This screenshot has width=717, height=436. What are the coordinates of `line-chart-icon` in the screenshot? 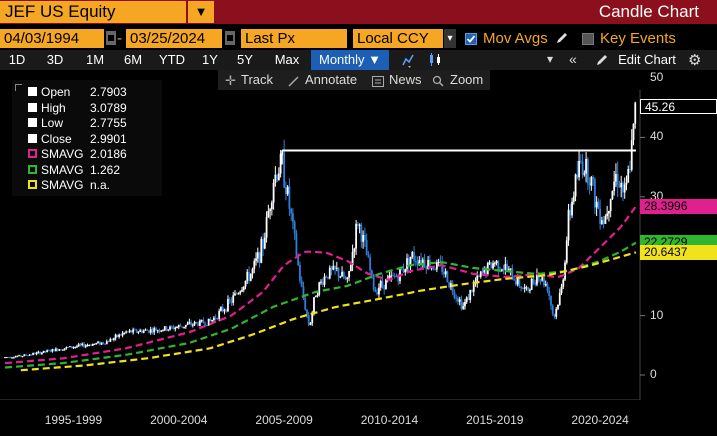 It's located at (408, 62).